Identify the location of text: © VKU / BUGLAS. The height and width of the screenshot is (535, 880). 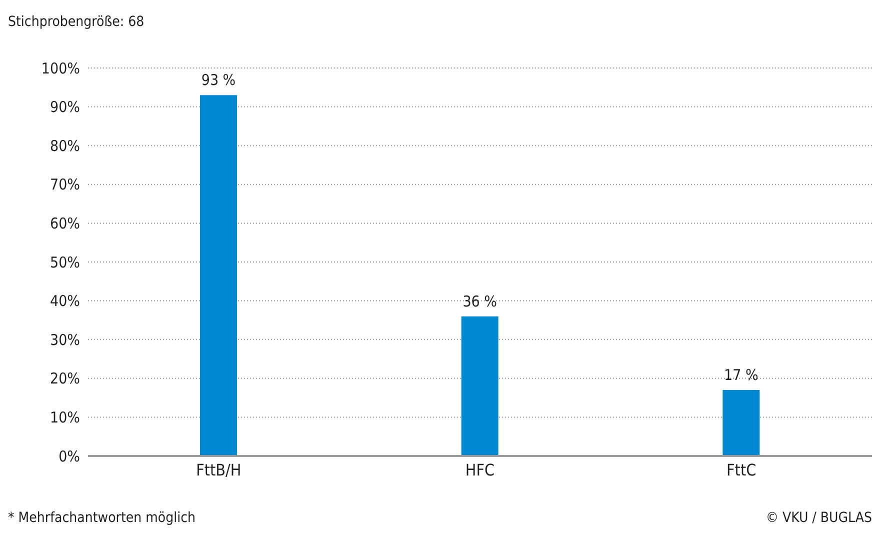
(819, 518).